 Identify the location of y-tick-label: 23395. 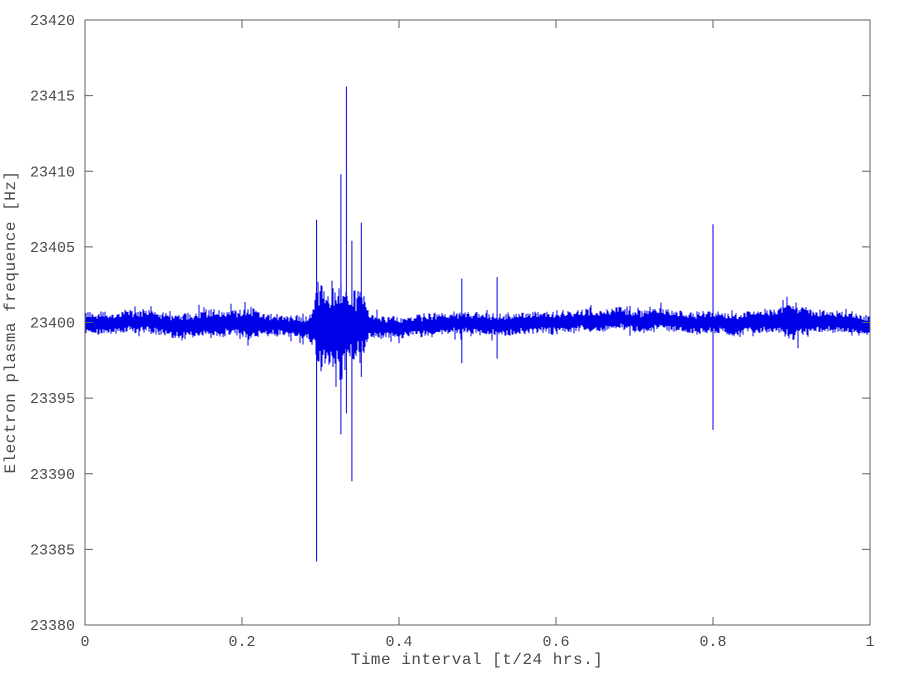
(52, 399).